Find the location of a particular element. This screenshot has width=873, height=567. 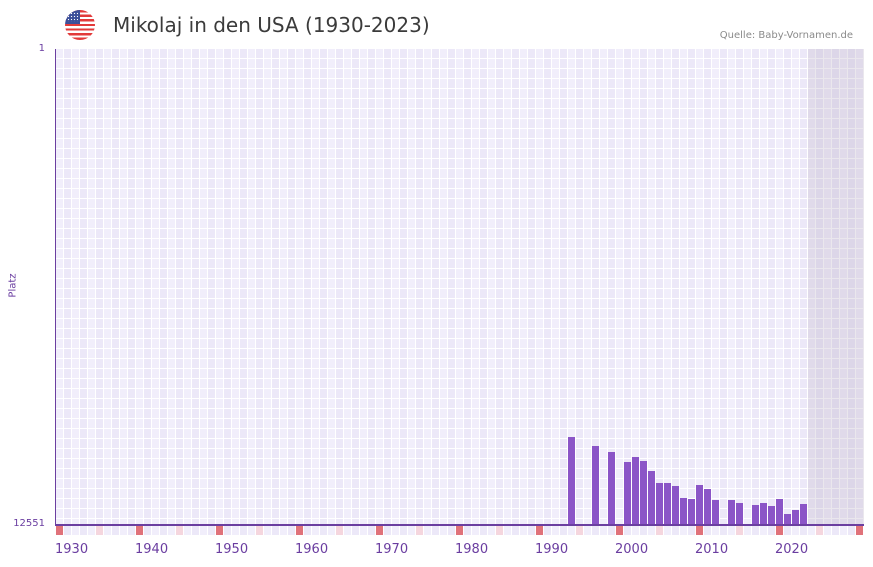

year-tick-1940 is located at coordinates (139, 530).